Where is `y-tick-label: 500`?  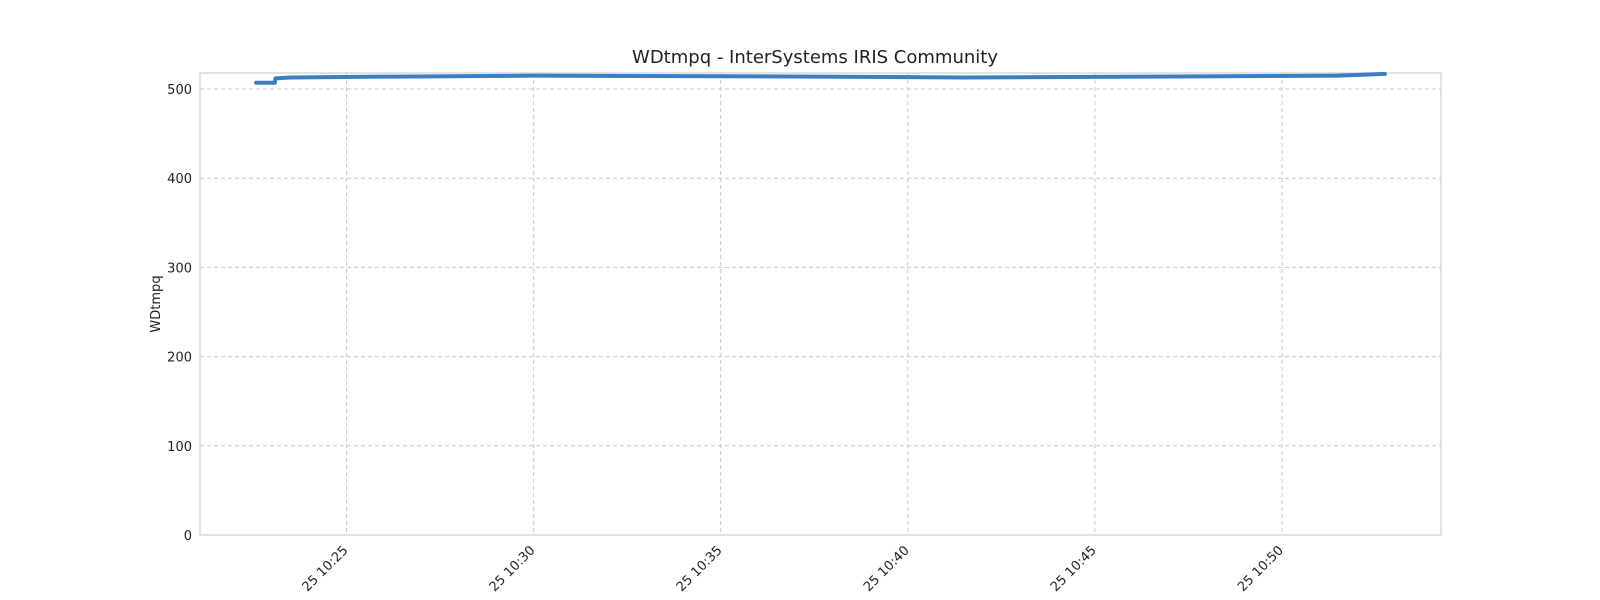 y-tick-label: 500 is located at coordinates (179, 90).